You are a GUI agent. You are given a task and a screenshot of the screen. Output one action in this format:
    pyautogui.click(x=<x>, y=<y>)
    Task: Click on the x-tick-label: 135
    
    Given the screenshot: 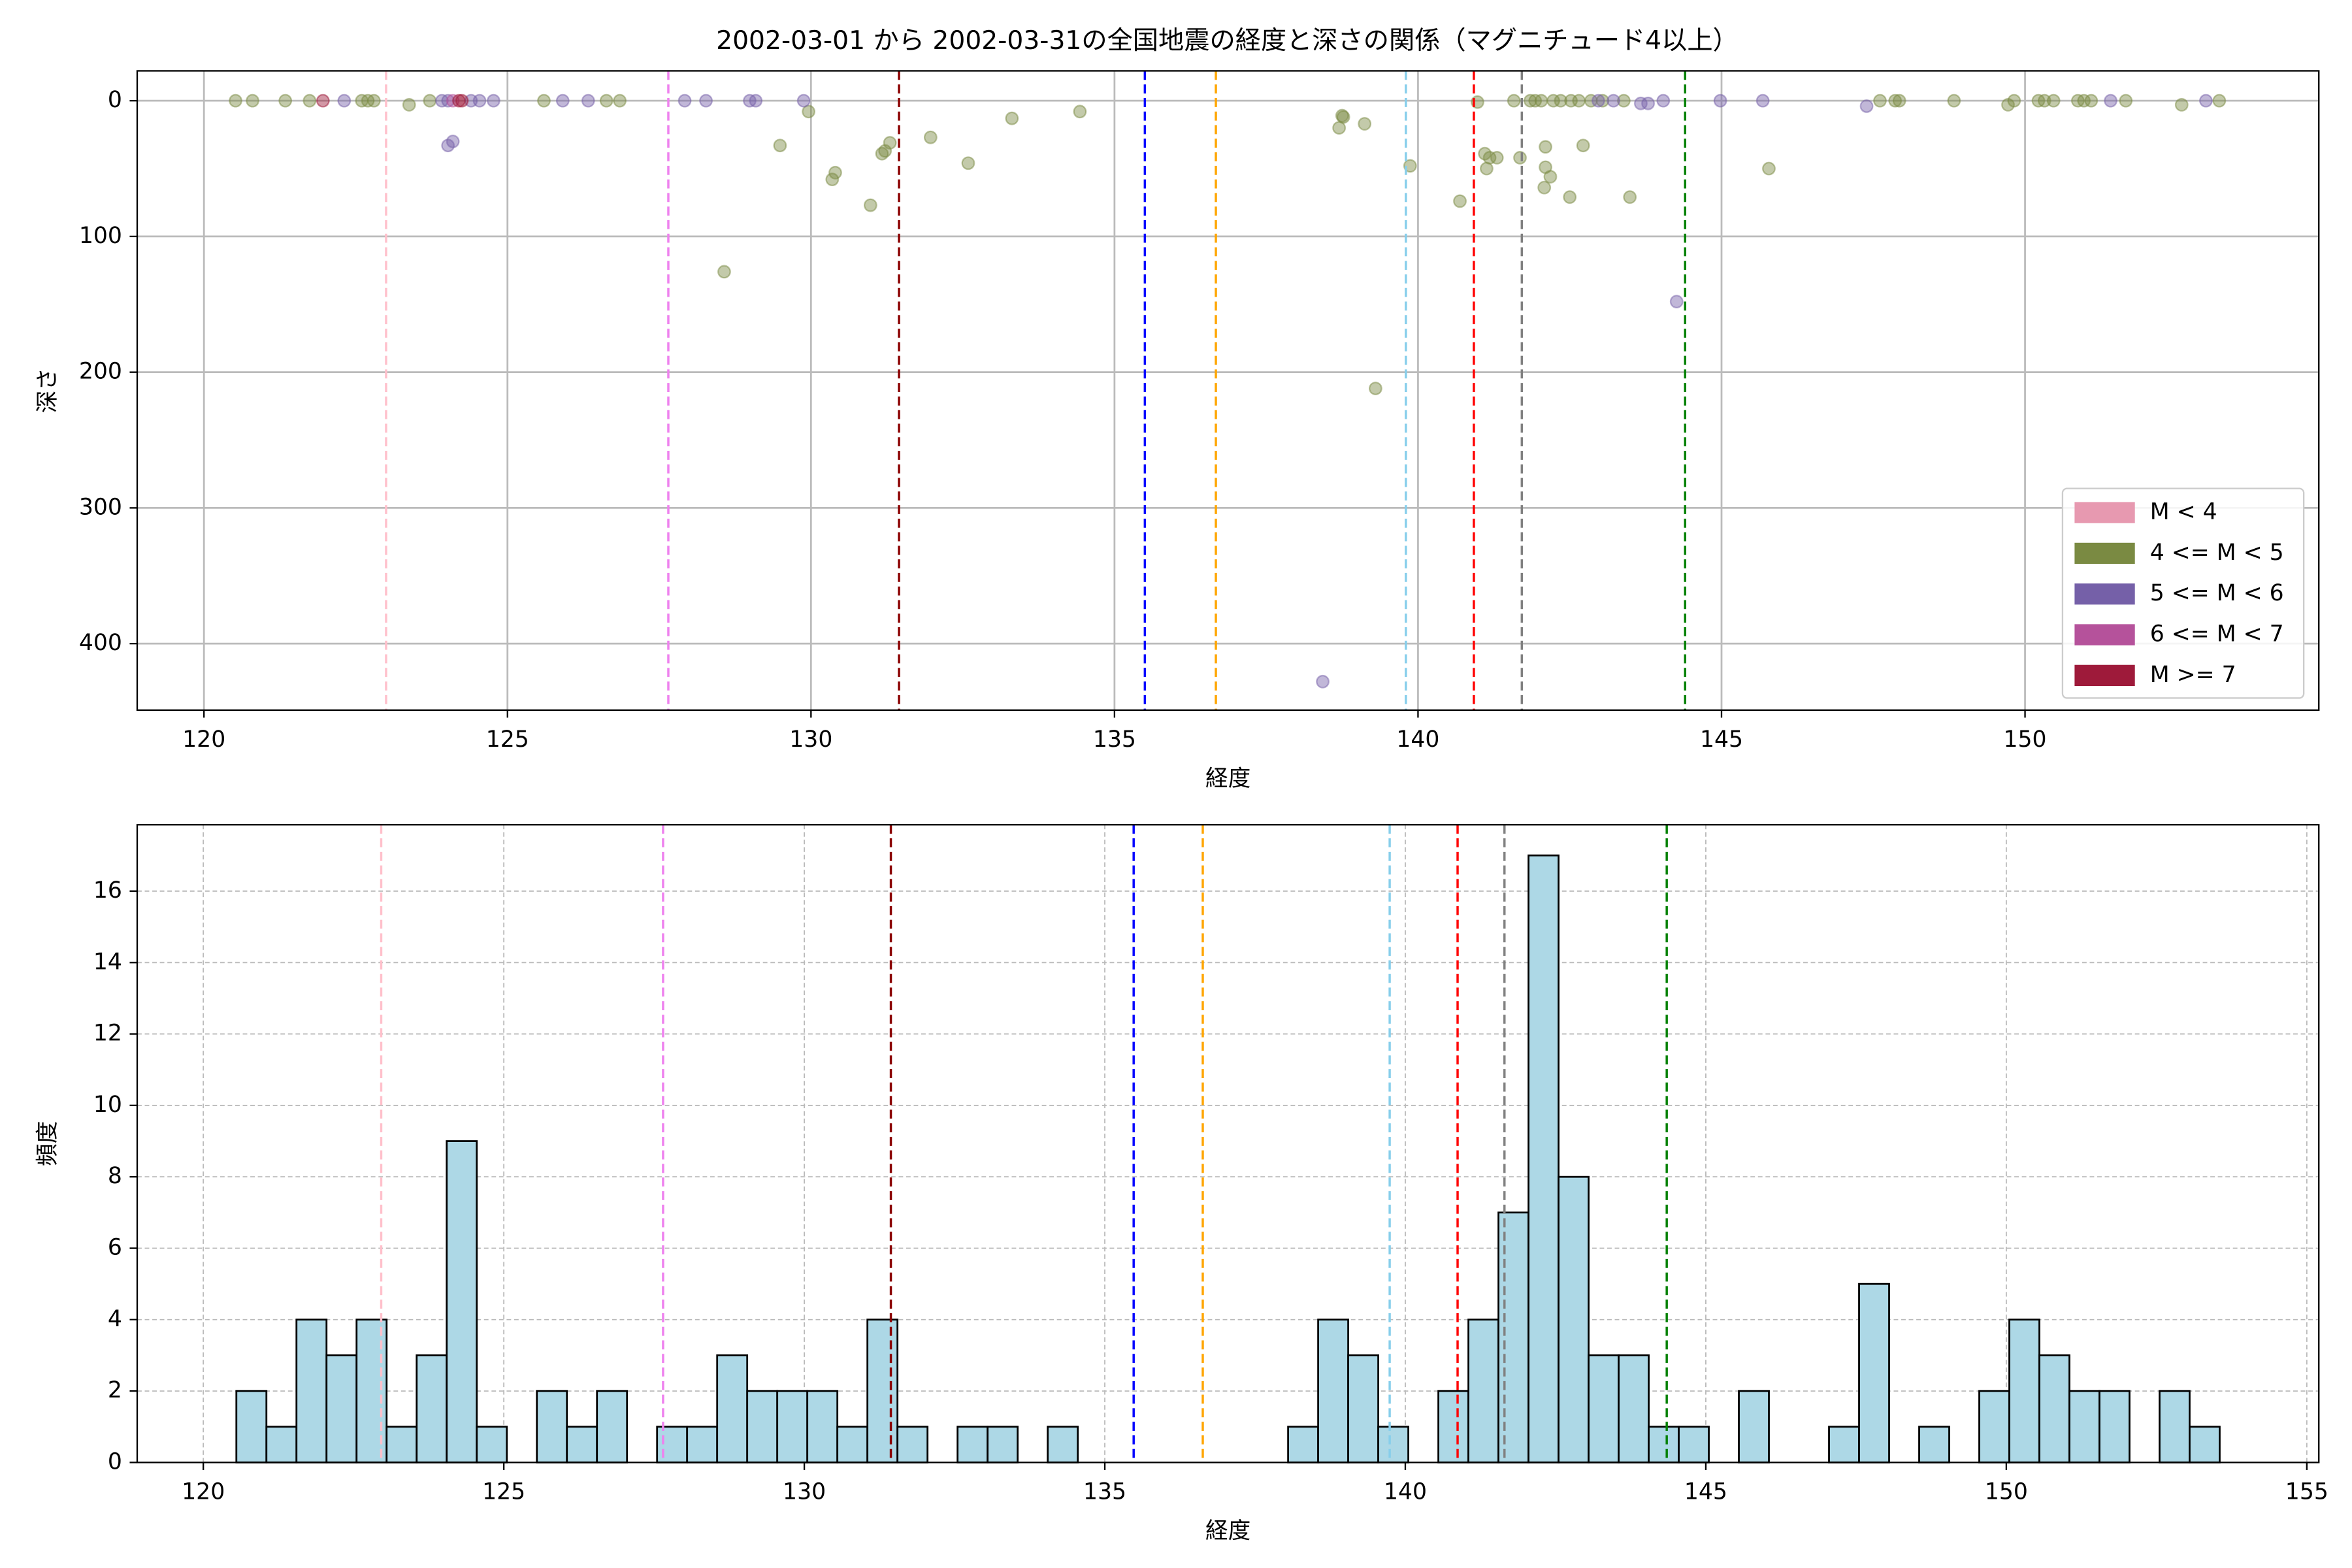 What is the action you would take?
    pyautogui.click(x=1104, y=1492)
    